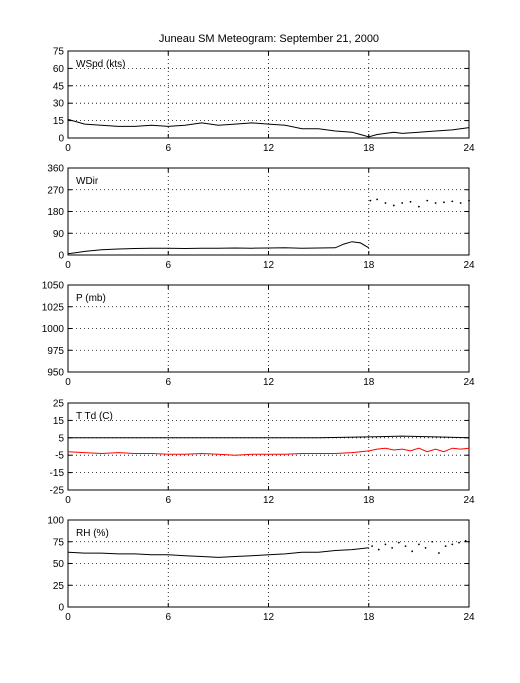  Describe the element at coordinates (55, 351) in the screenshot. I see `y-tick-label: 975` at that location.